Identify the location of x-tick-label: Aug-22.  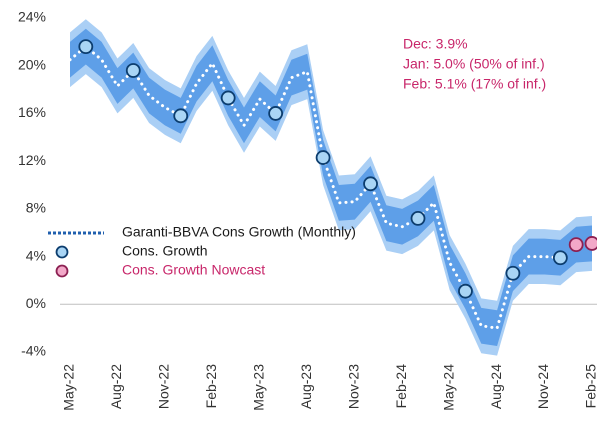
(116, 386).